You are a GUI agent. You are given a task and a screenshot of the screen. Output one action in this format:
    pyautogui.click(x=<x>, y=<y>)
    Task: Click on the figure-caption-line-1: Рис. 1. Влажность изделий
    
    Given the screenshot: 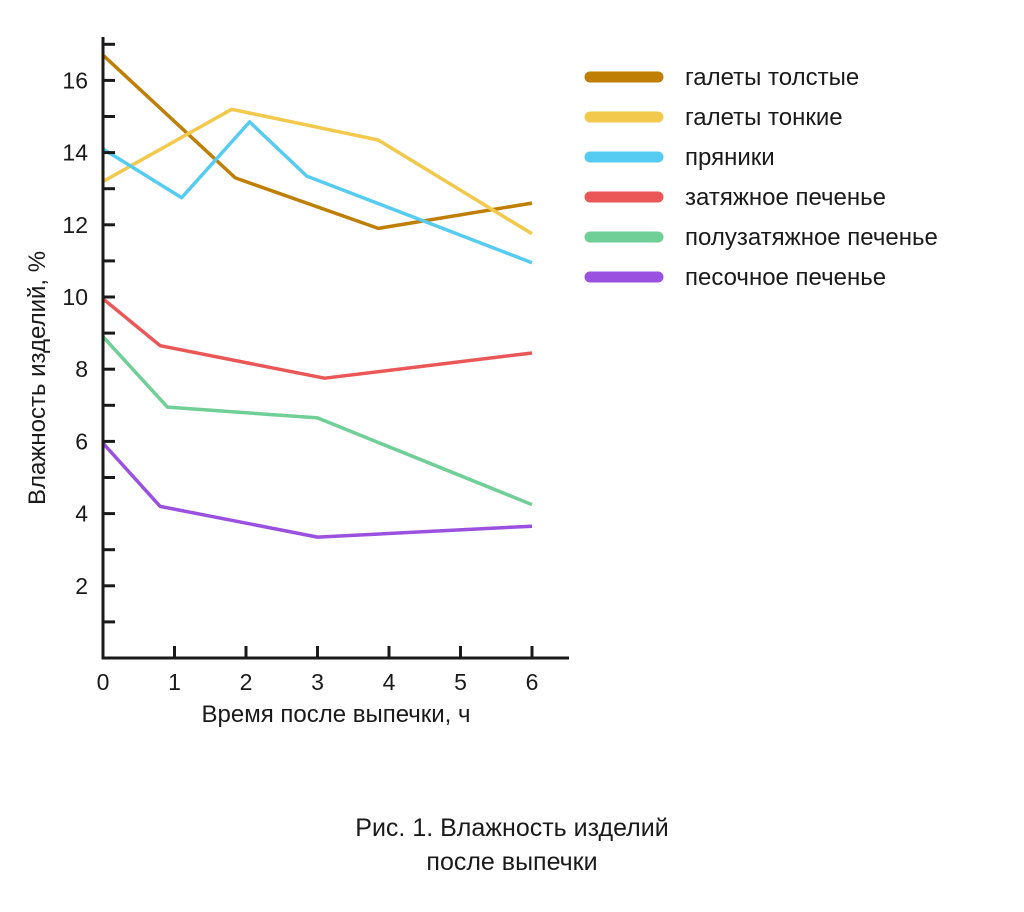 What is the action you would take?
    pyautogui.click(x=512, y=828)
    